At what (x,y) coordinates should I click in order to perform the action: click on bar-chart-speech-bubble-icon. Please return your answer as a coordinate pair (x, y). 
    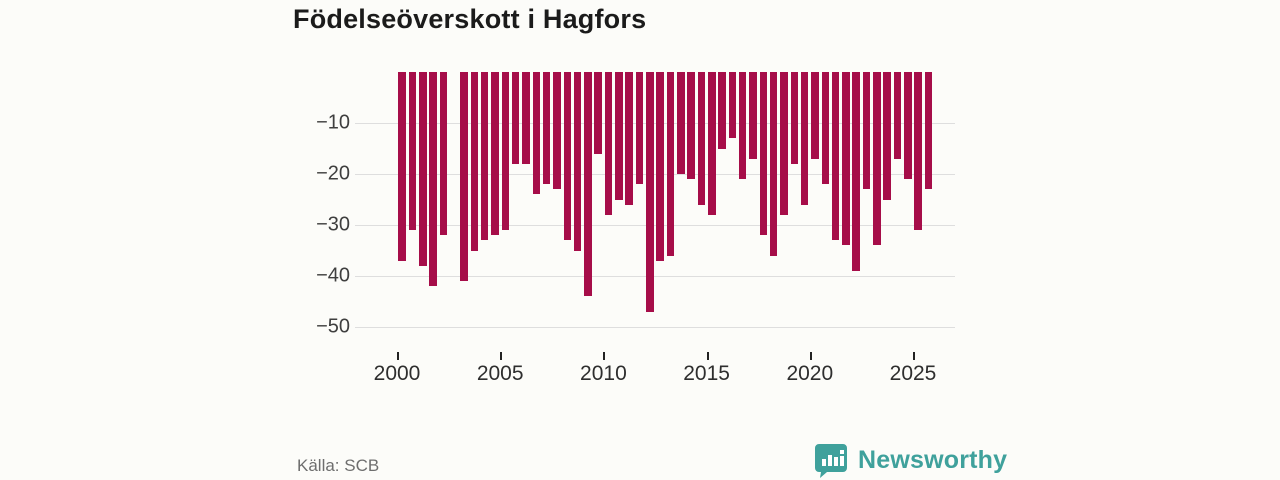
    Looking at the image, I should click on (831, 461).